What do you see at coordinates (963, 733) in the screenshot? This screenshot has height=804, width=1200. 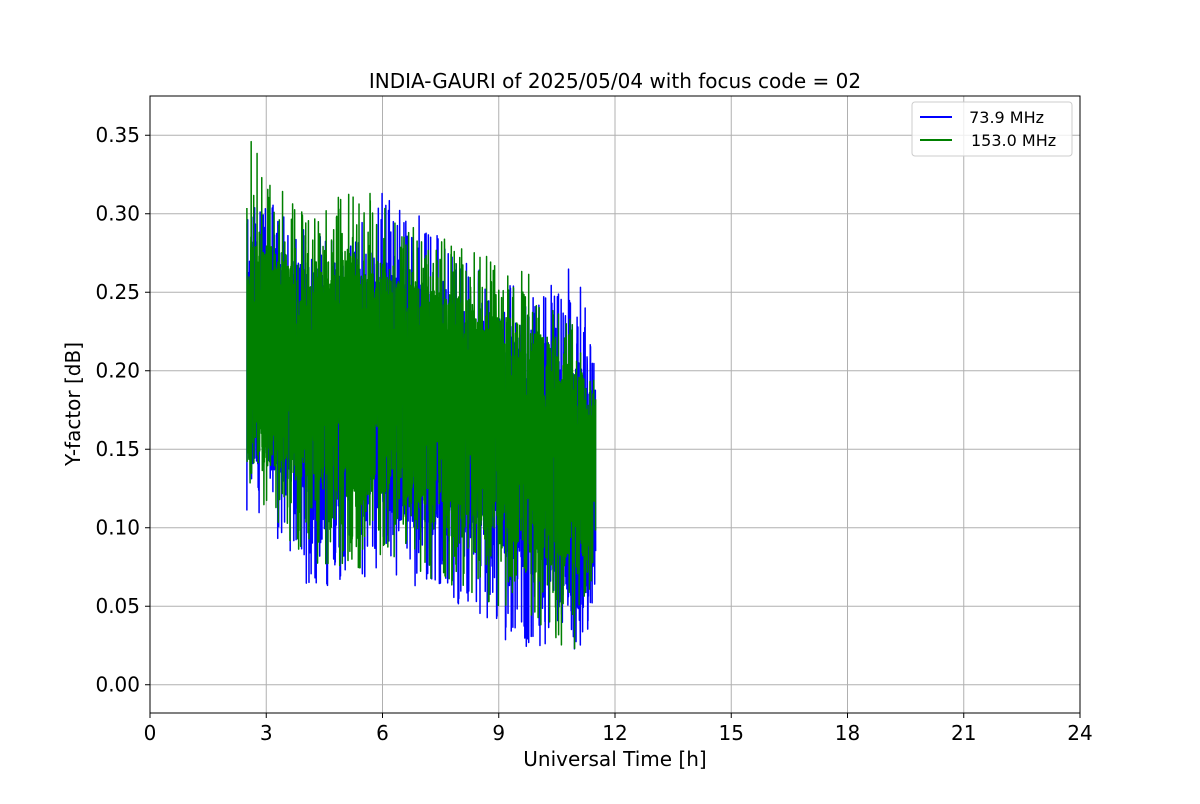 I see `x-tick-label: 21` at bounding box center [963, 733].